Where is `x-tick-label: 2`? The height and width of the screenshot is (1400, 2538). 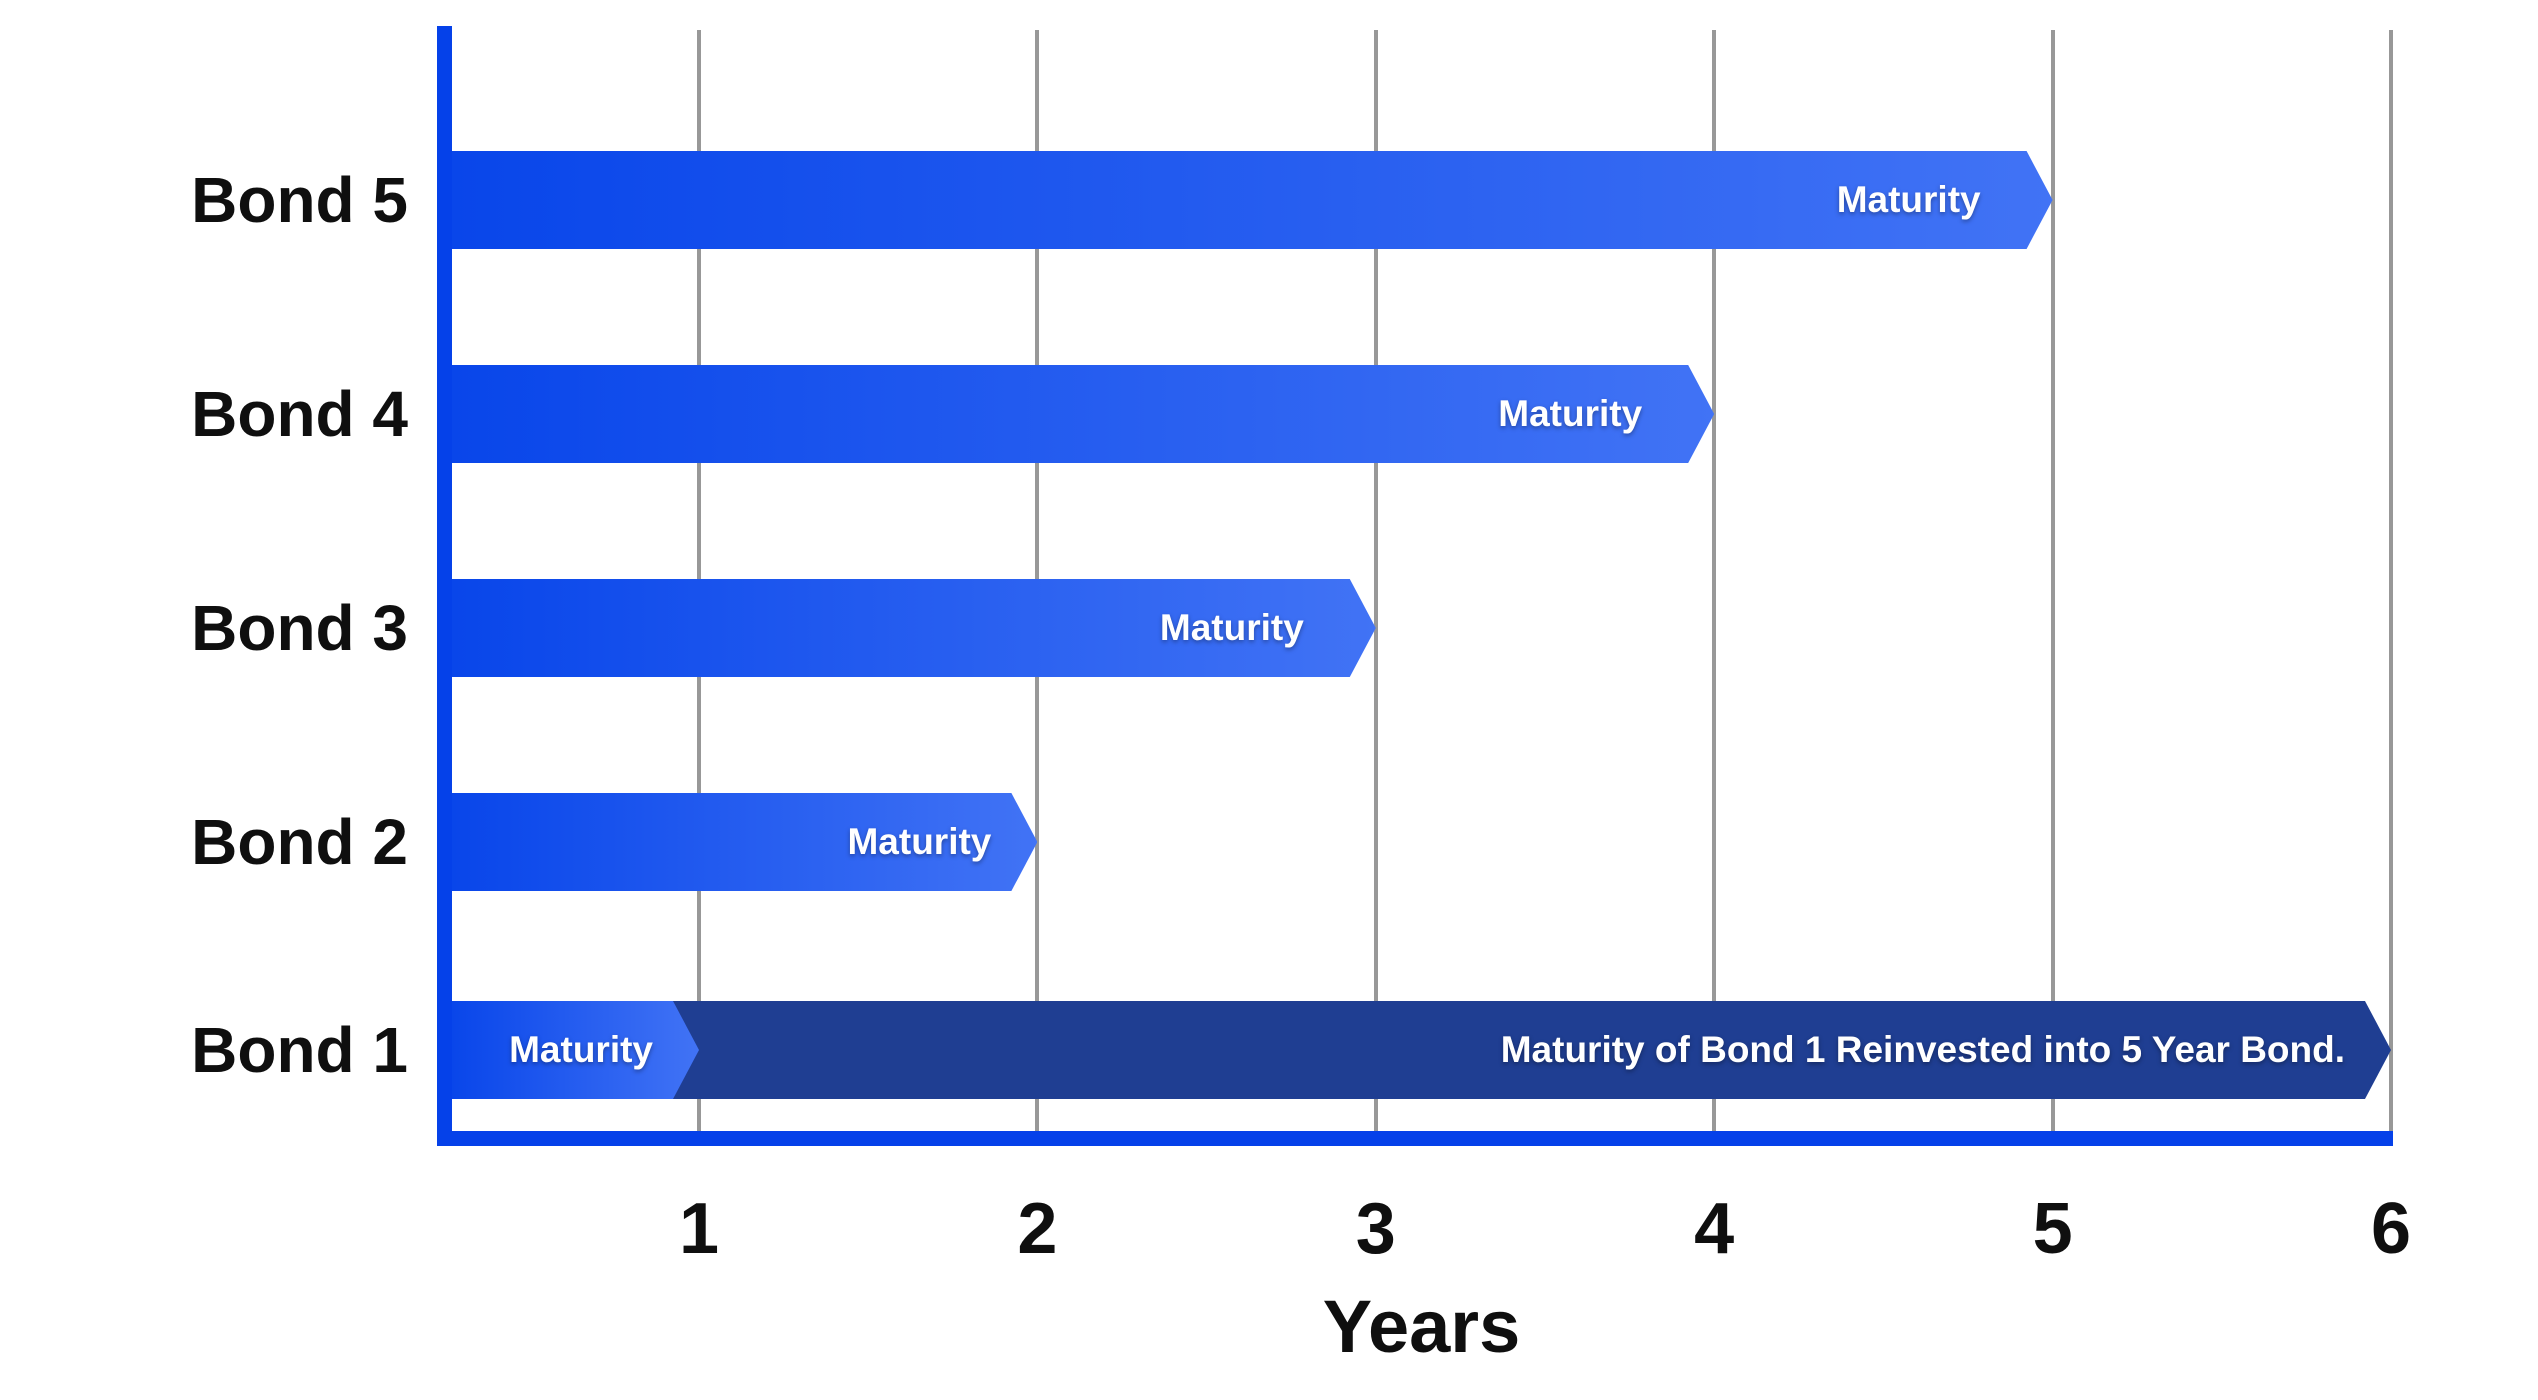 x-tick-label: 2 is located at coordinates (1037, 1229).